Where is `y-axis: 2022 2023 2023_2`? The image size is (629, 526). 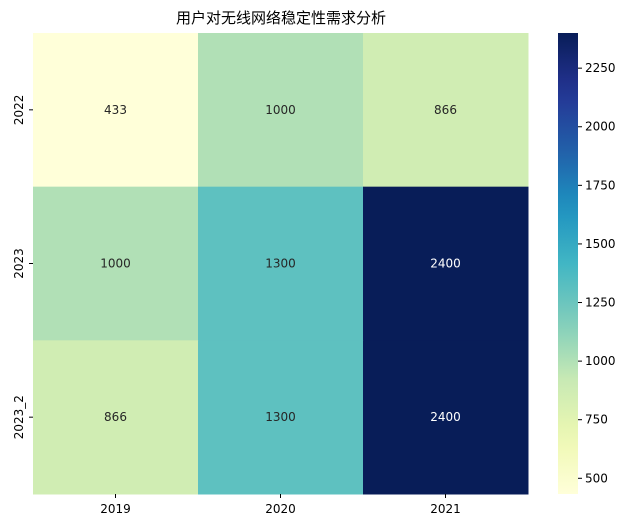 y-axis: 2022 2023 2023_2 is located at coordinates (22, 267).